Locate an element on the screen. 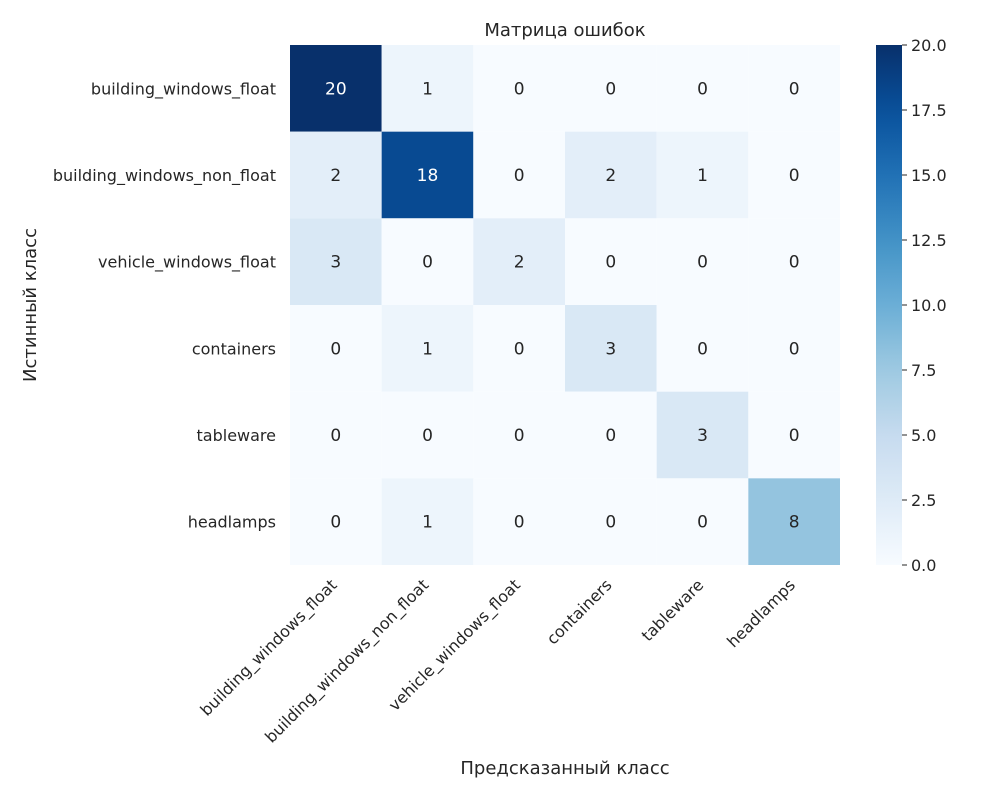  y-axis-label: Истинный класс is located at coordinates (30, 305).